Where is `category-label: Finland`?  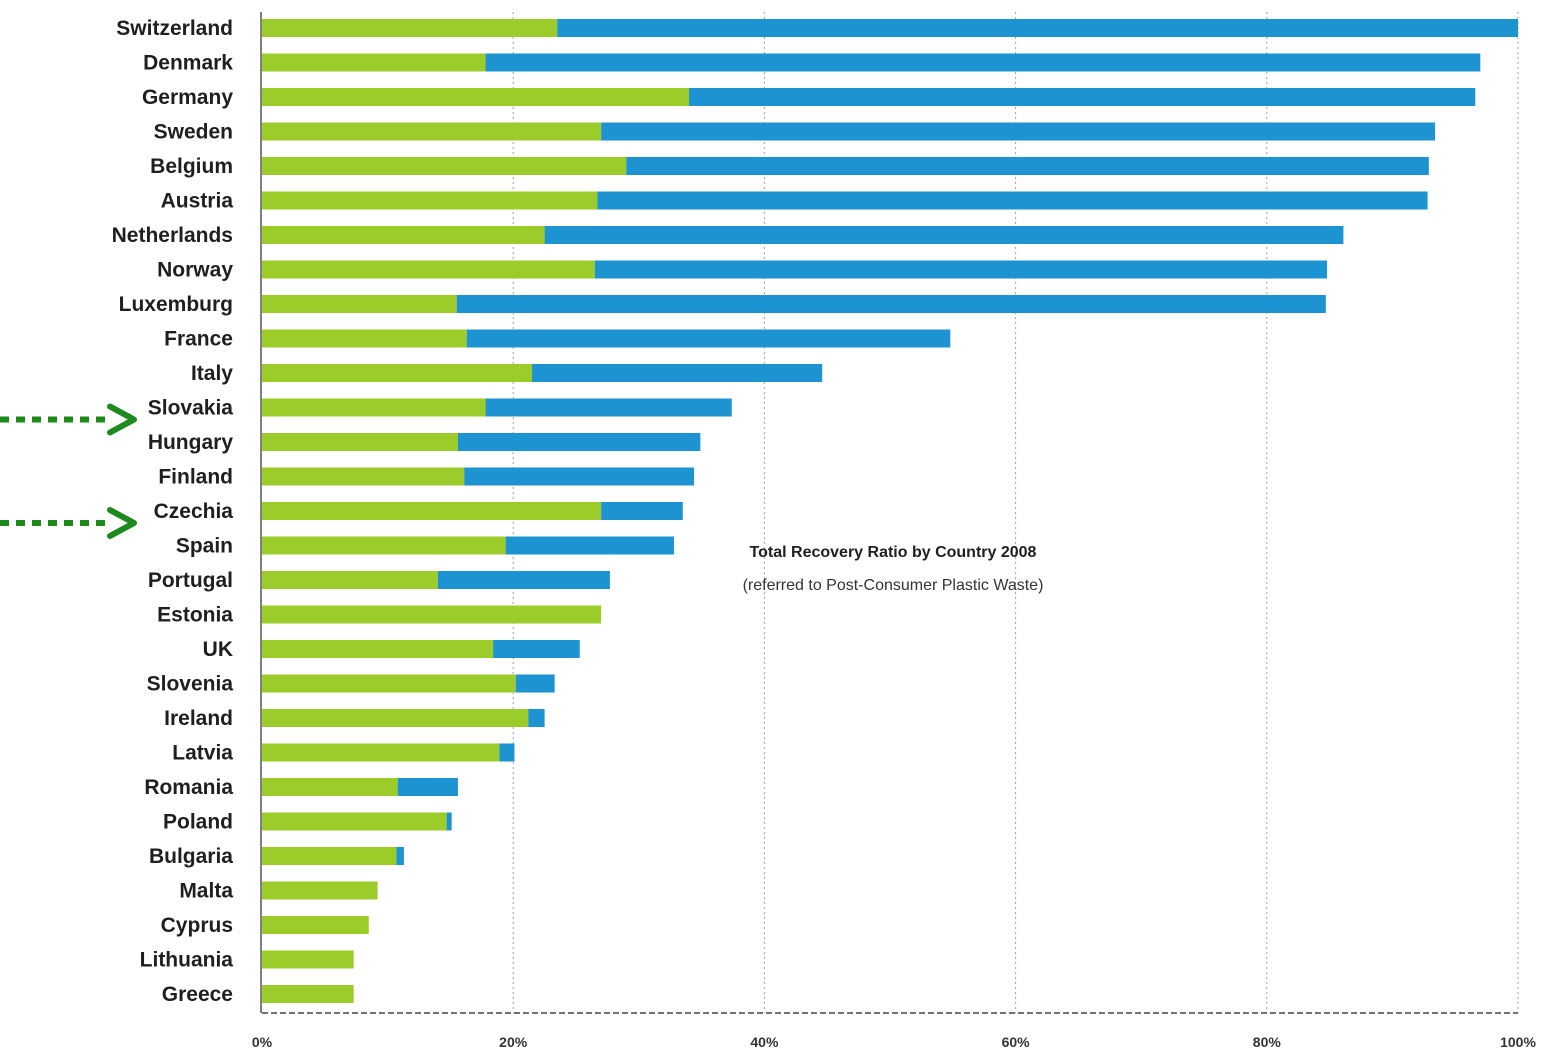
category-label: Finland is located at coordinates (195, 477).